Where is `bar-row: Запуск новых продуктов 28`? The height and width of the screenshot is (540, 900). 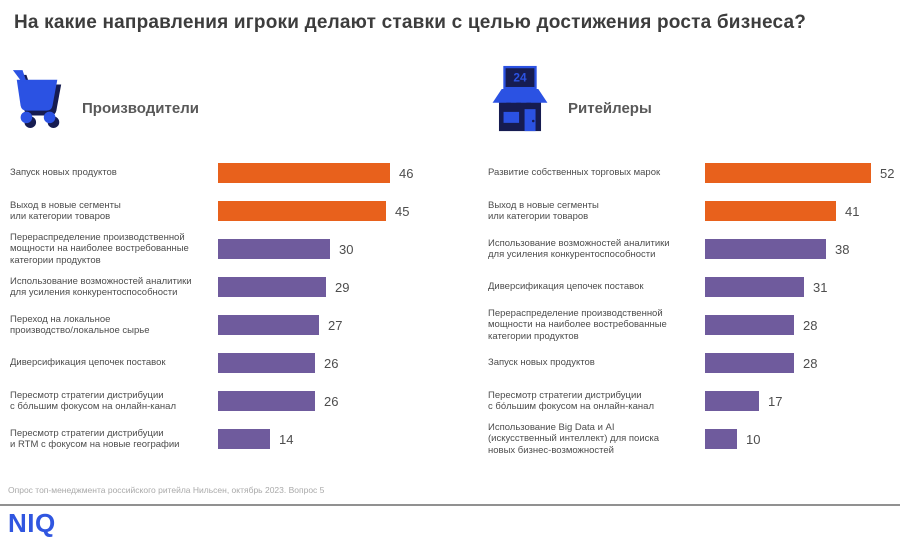
bar-row: Запуск новых продуктов 28 is located at coordinates (694, 363).